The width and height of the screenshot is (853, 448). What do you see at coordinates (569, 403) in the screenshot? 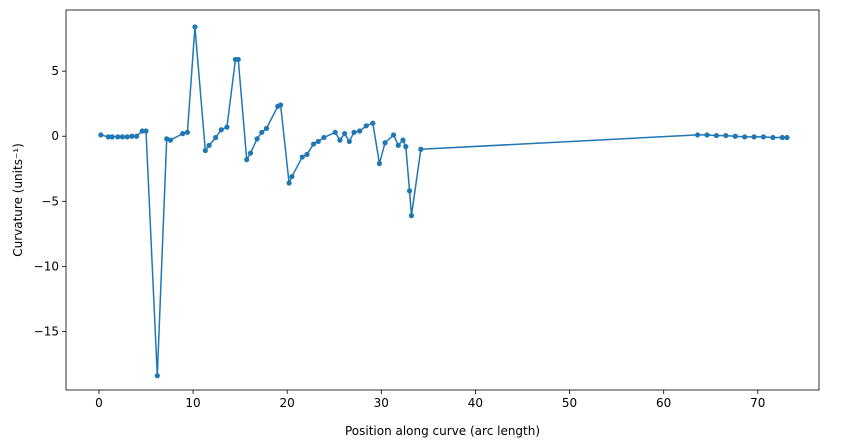
I see `x-tick-label: 50` at bounding box center [569, 403].